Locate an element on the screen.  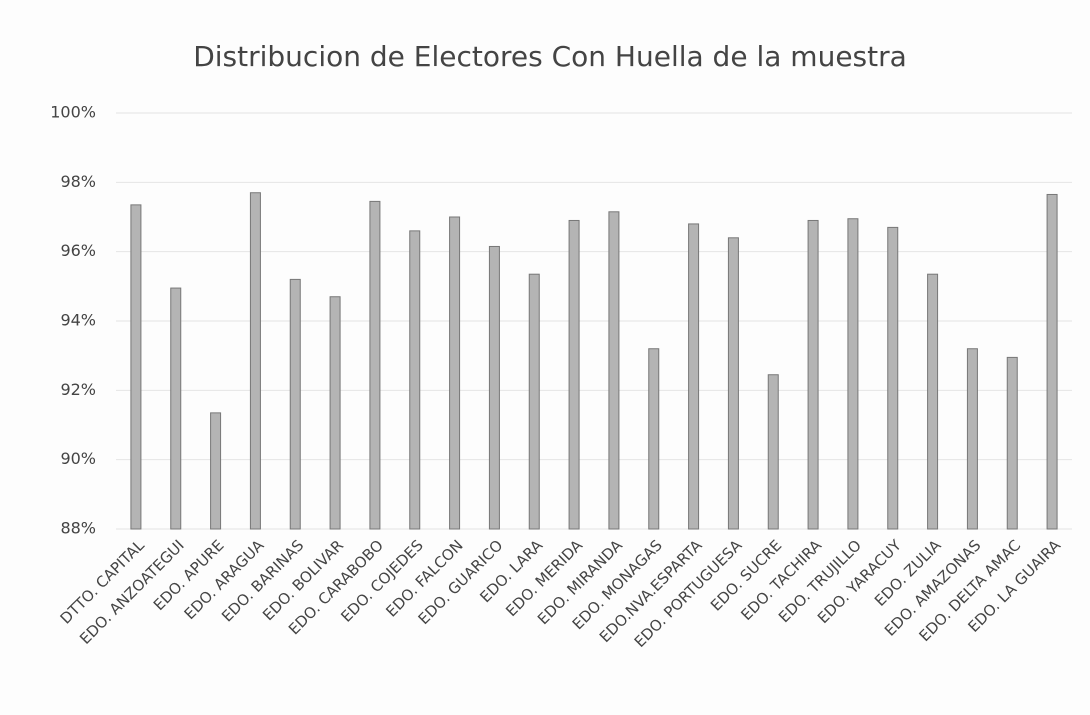
y-tick-label: 90% is located at coordinates (78, 458).